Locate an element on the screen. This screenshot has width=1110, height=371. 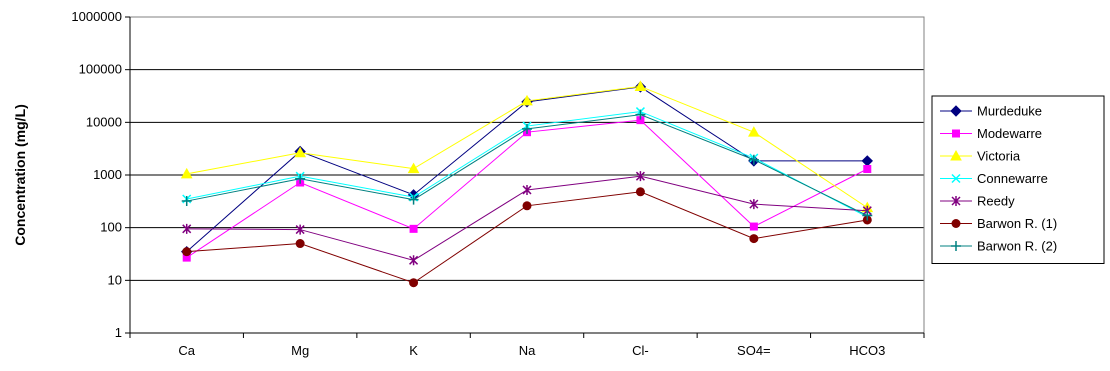
y-axis: 1 10 100 1000 10000 100000 1000000 is located at coordinates (101, 174).